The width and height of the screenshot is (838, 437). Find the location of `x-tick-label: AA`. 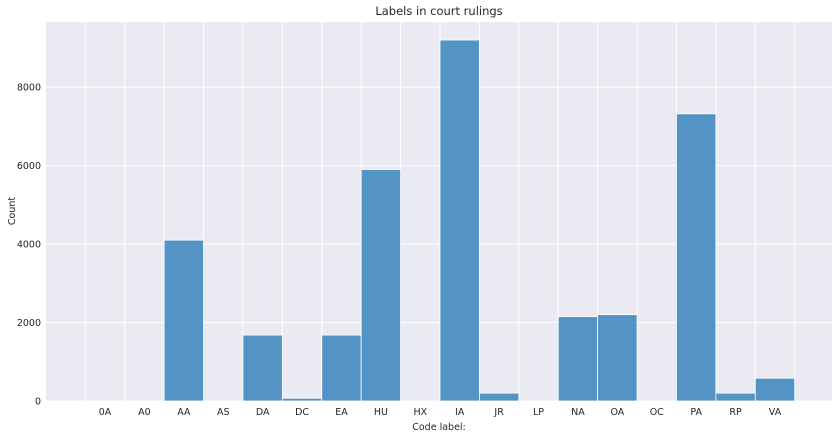

x-tick-label: AA is located at coordinates (184, 412).